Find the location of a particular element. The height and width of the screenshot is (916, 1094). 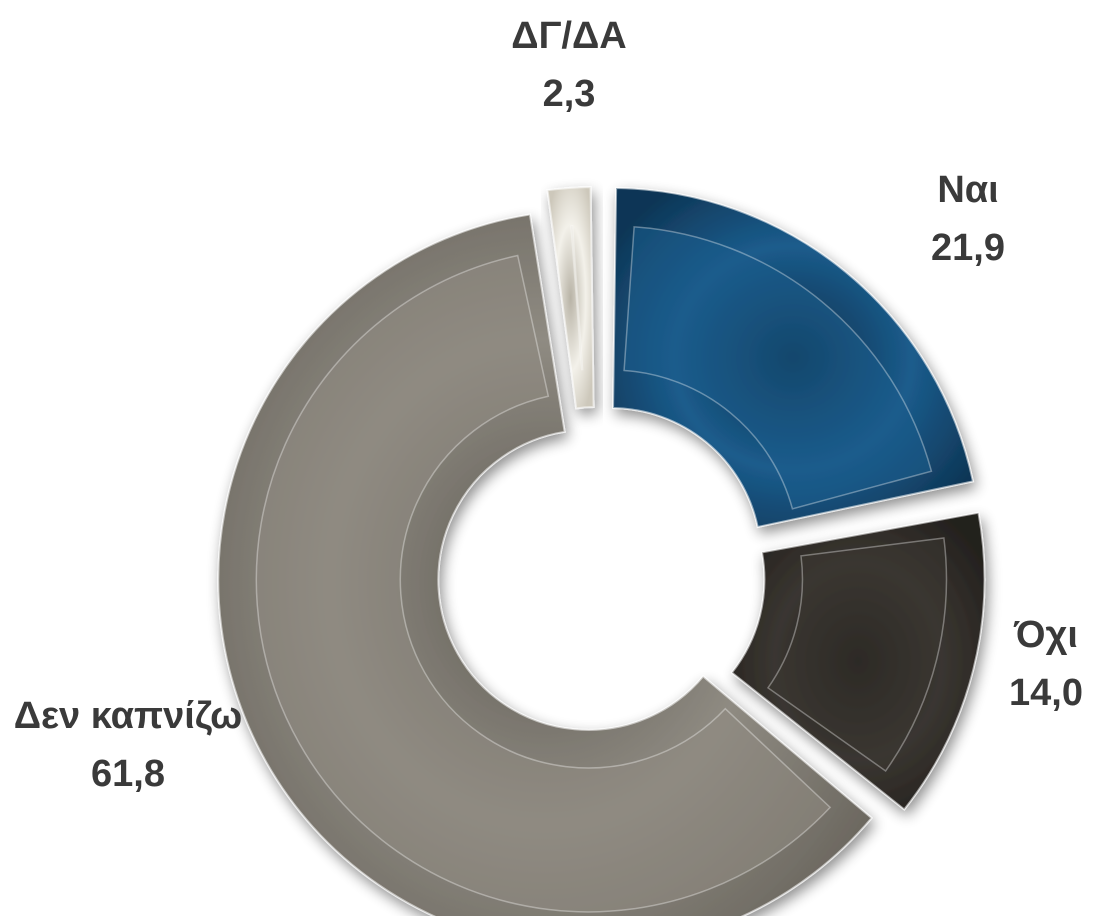

slice-dg-da-bevel is located at coordinates (577, 298).